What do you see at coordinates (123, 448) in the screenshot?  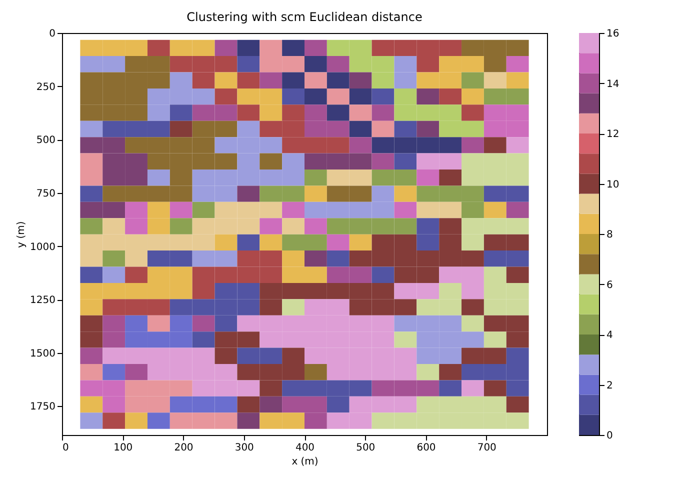 I see `x-tick-label: 100` at bounding box center [123, 448].